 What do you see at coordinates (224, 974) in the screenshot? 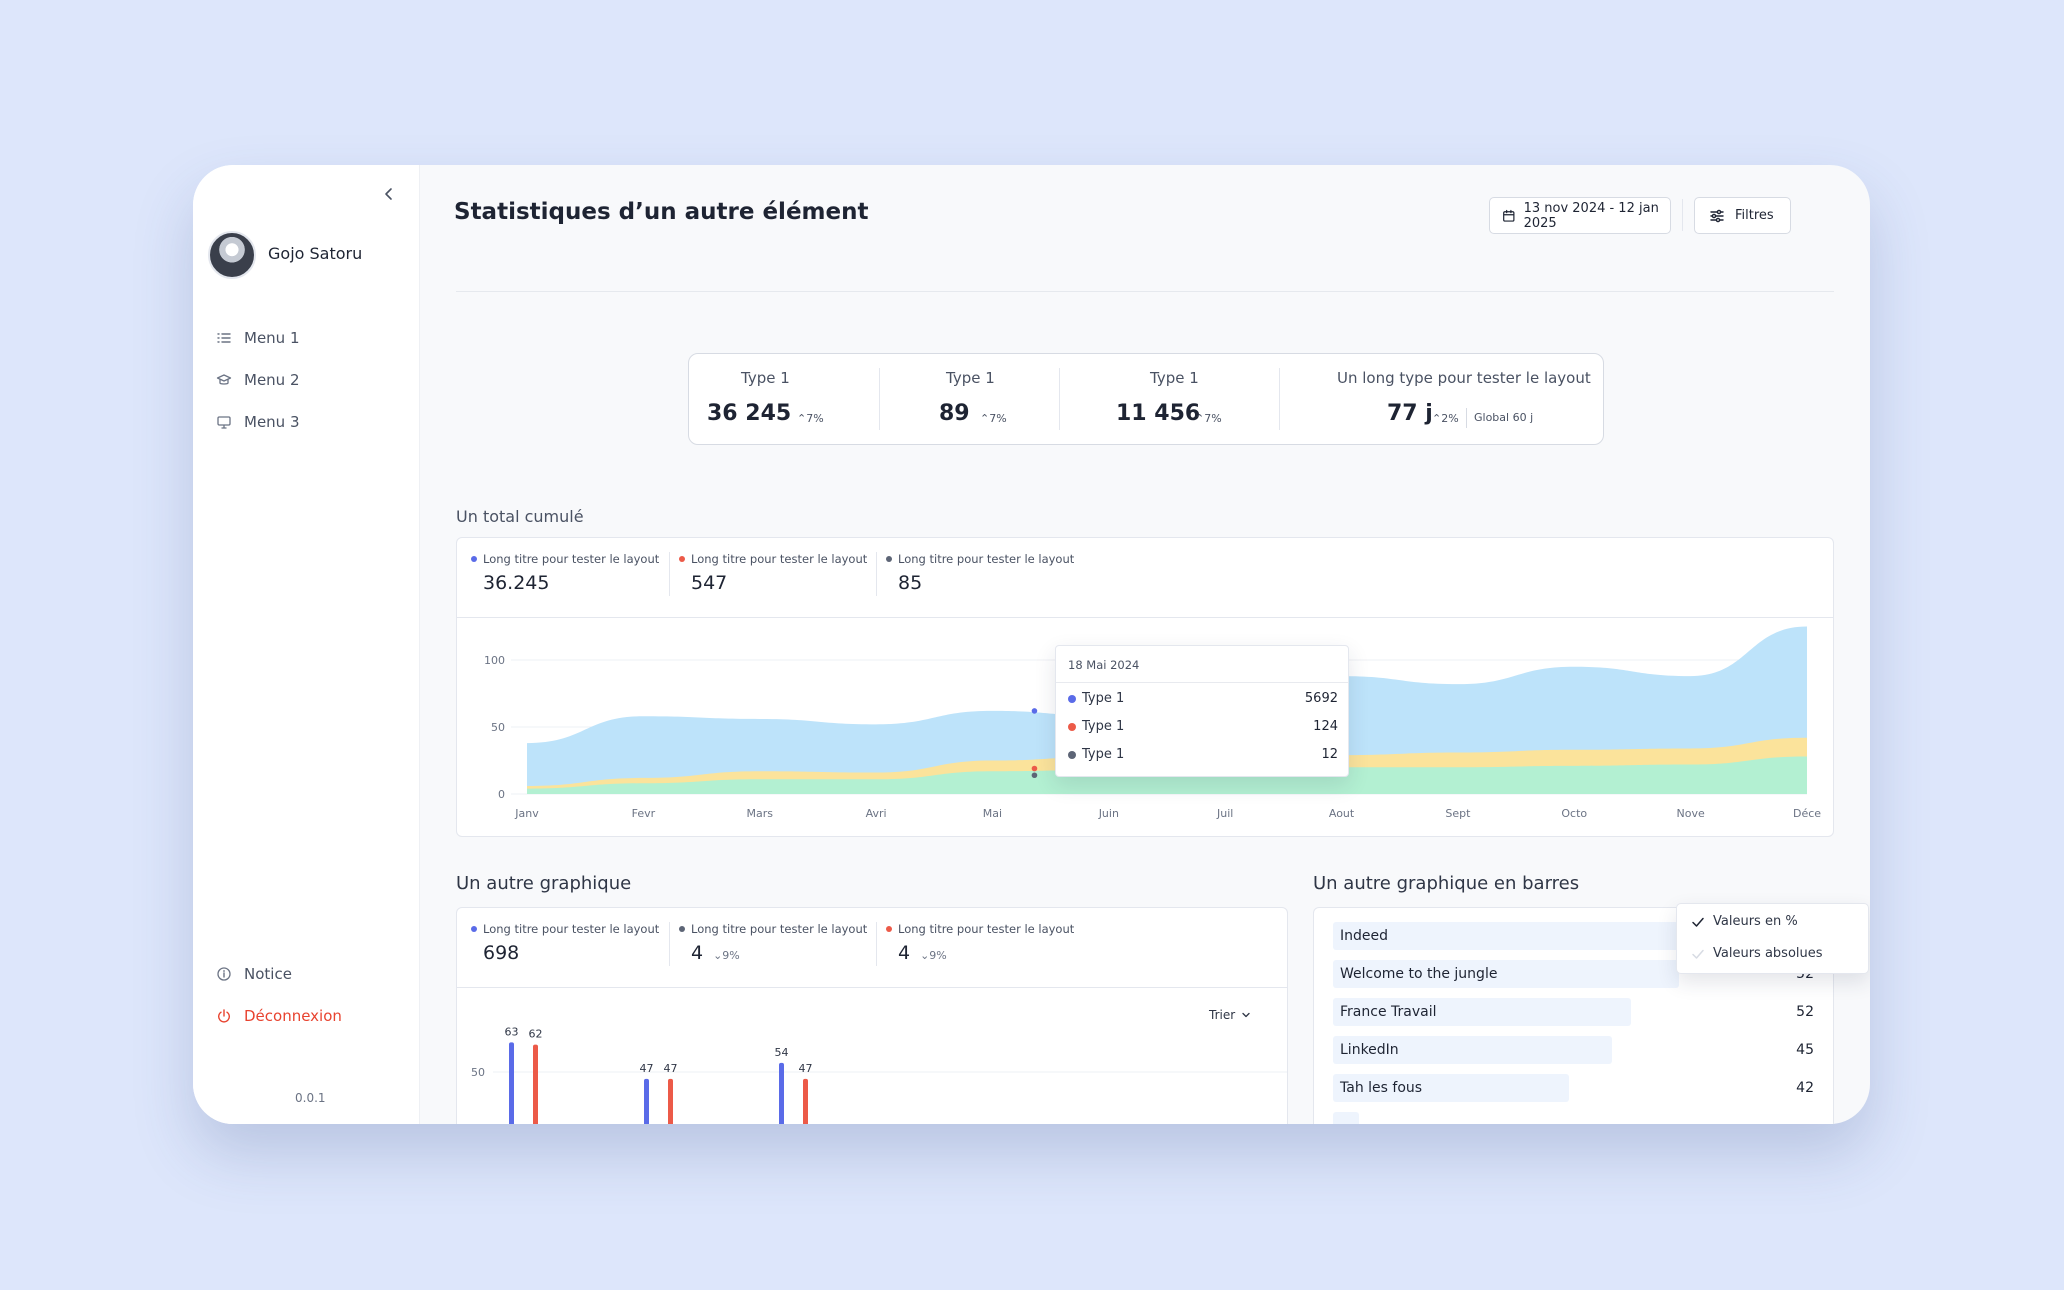
I see `info-icon` at bounding box center [224, 974].